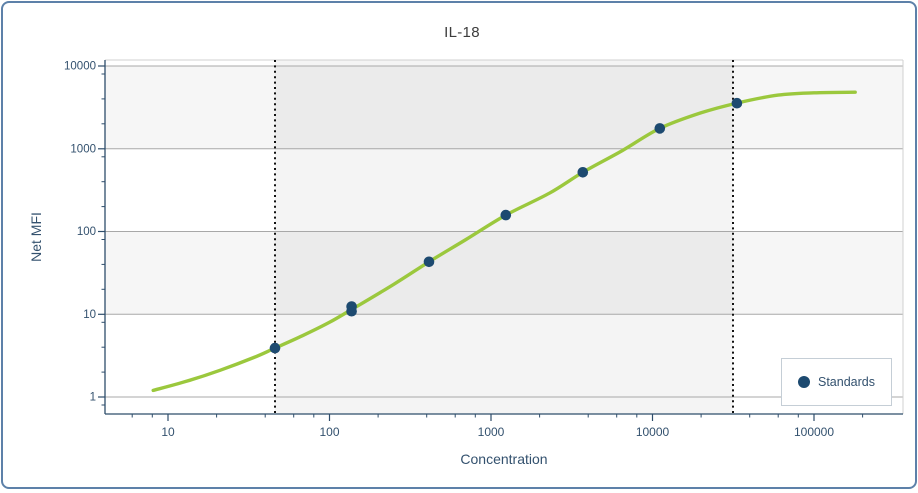 The image size is (918, 493). I want to click on y-tick-label: 100, so click(86, 232).